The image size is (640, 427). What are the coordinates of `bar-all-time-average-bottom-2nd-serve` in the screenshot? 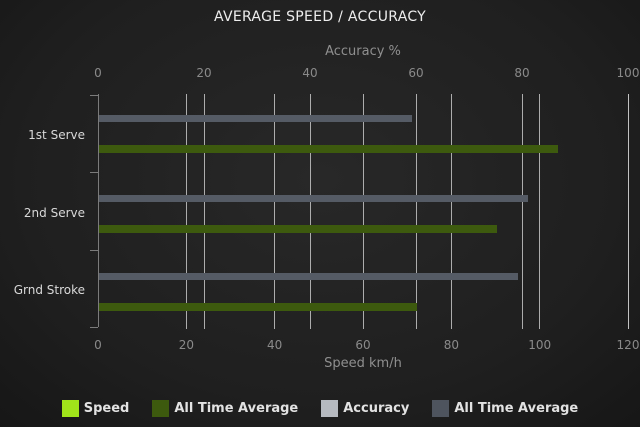 It's located at (298, 229).